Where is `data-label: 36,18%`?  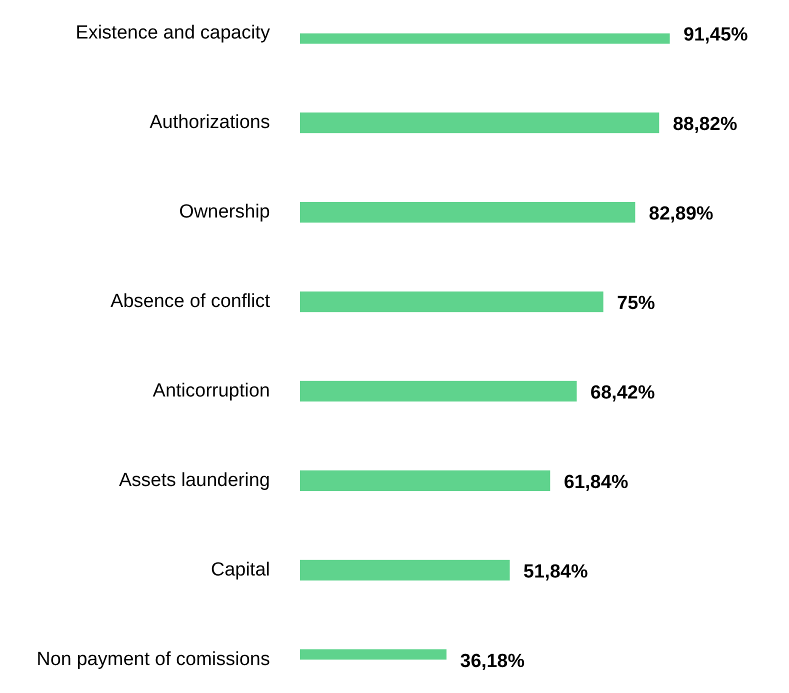 data-label: 36,18% is located at coordinates (492, 661).